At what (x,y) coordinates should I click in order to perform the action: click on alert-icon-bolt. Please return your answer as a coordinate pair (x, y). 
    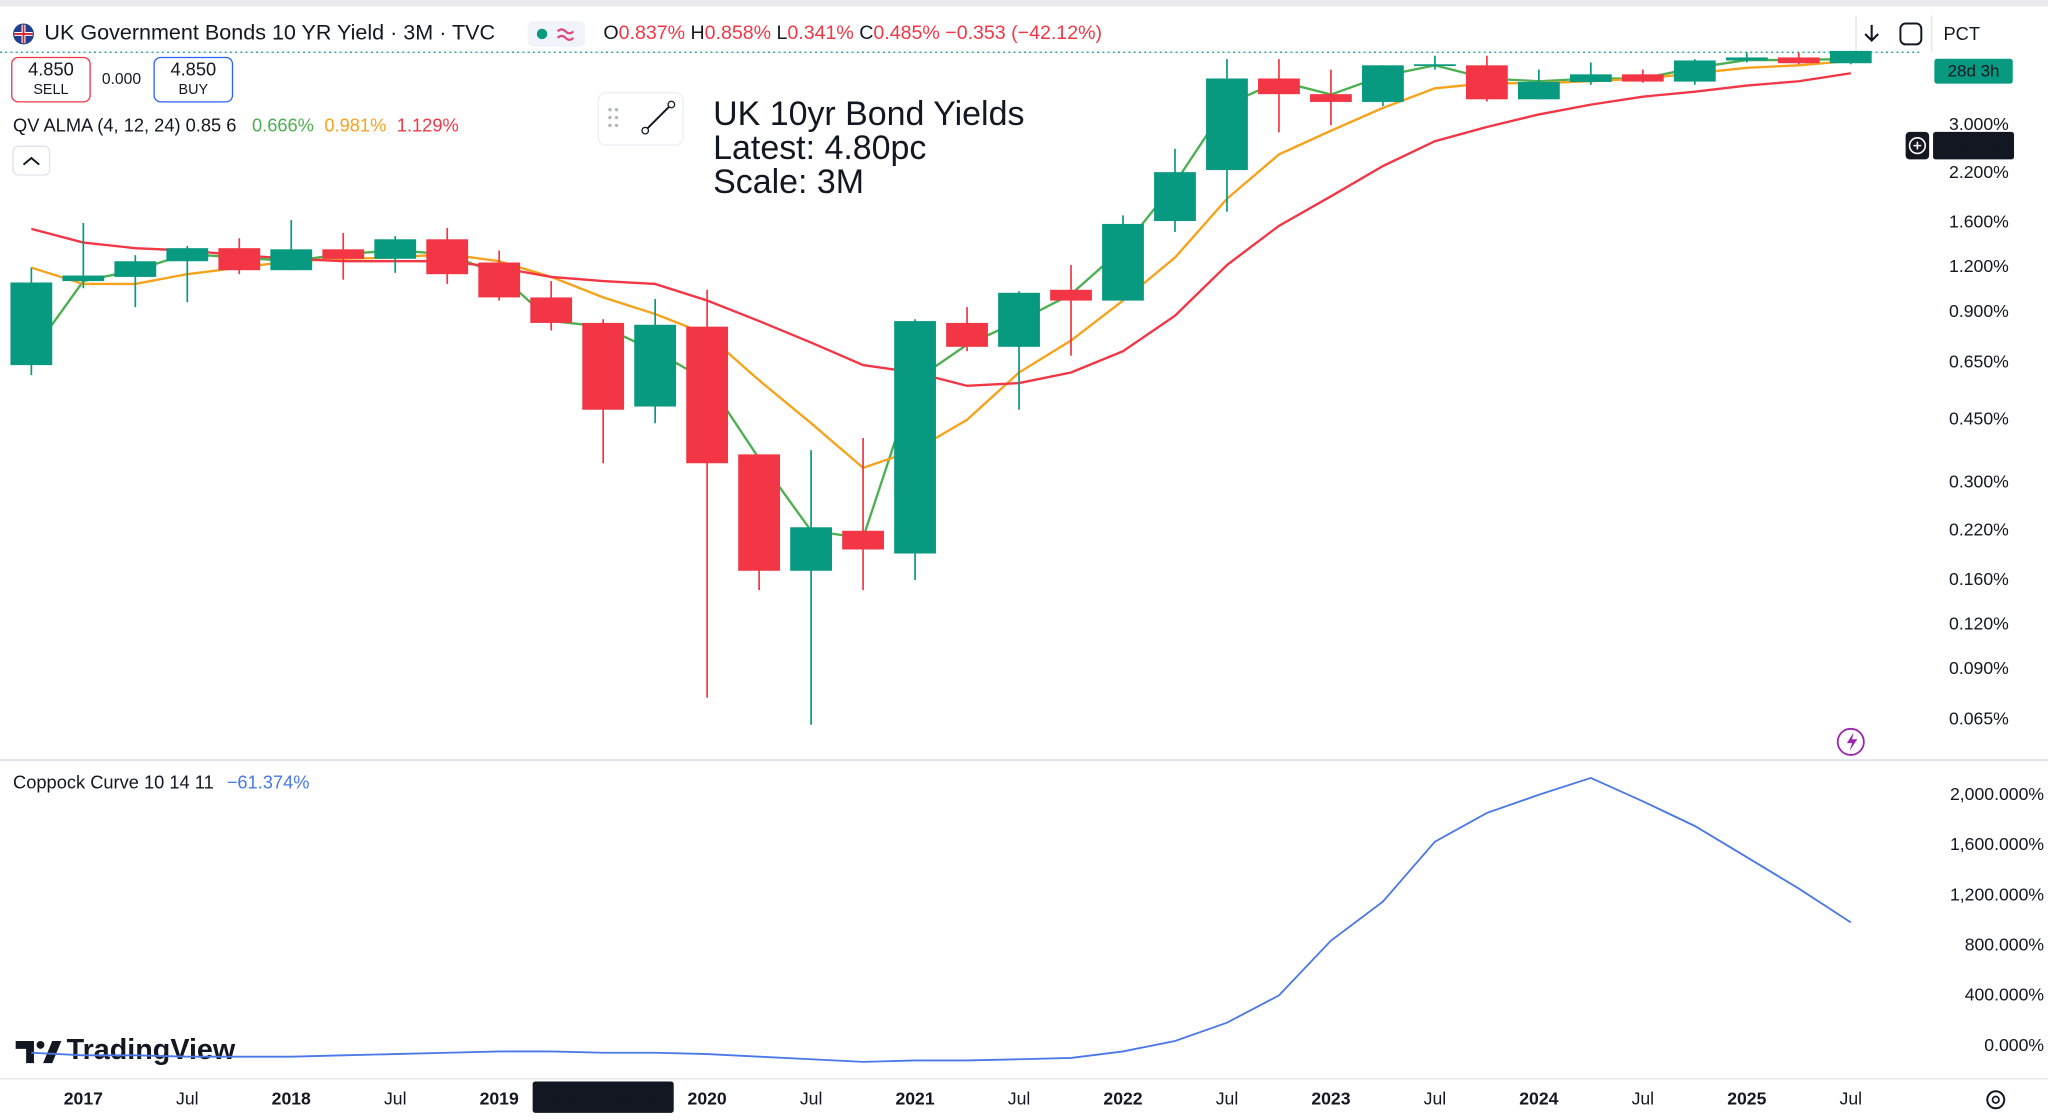
    Looking at the image, I should click on (1852, 742).